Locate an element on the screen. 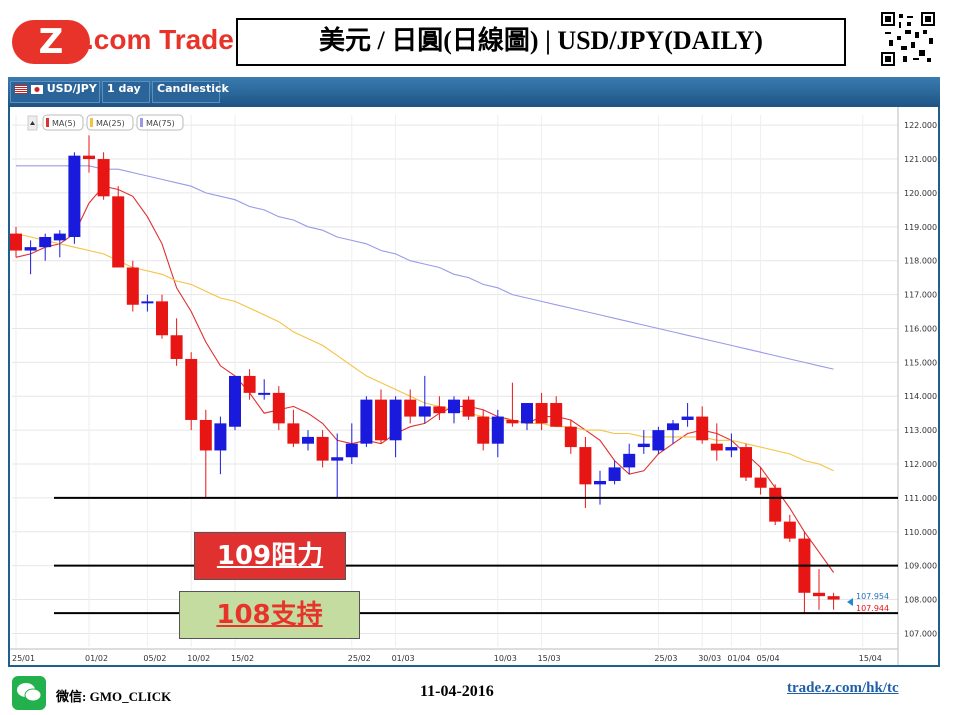 The height and width of the screenshot is (715, 955). support-annotation: 108支持 is located at coordinates (269, 615).